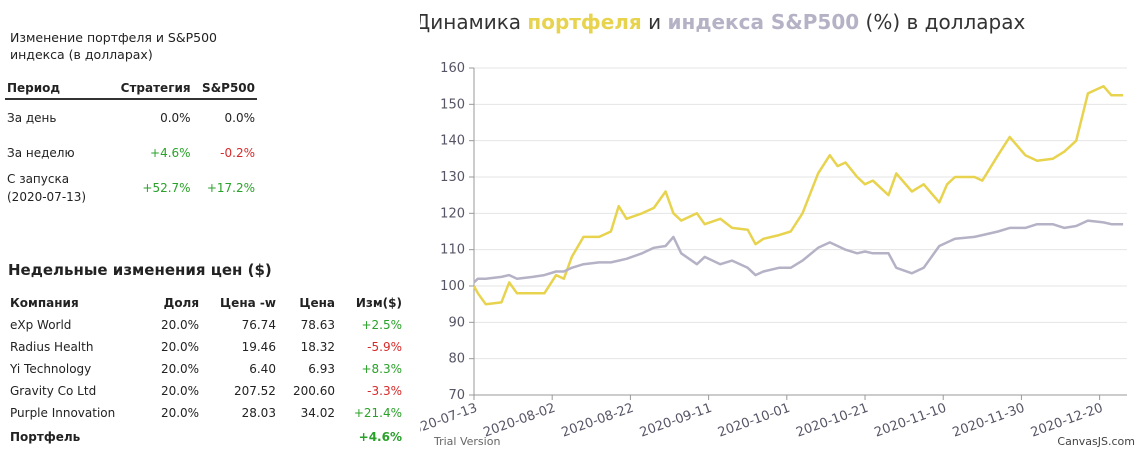  I want to click on column-header: S&P500, so click(224, 89).